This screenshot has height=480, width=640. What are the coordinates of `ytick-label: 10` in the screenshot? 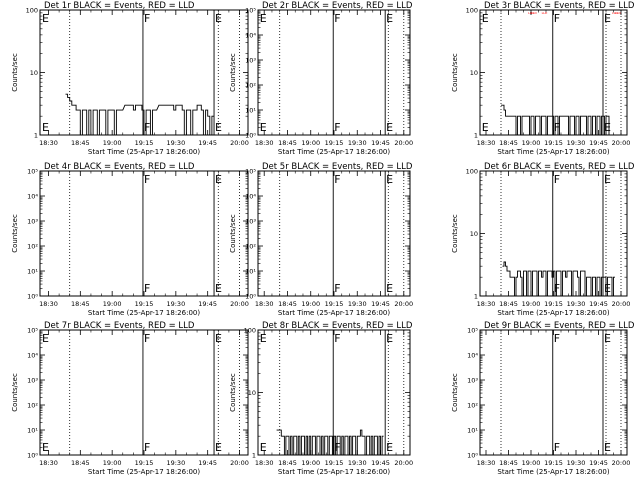 It's located at (474, 73).